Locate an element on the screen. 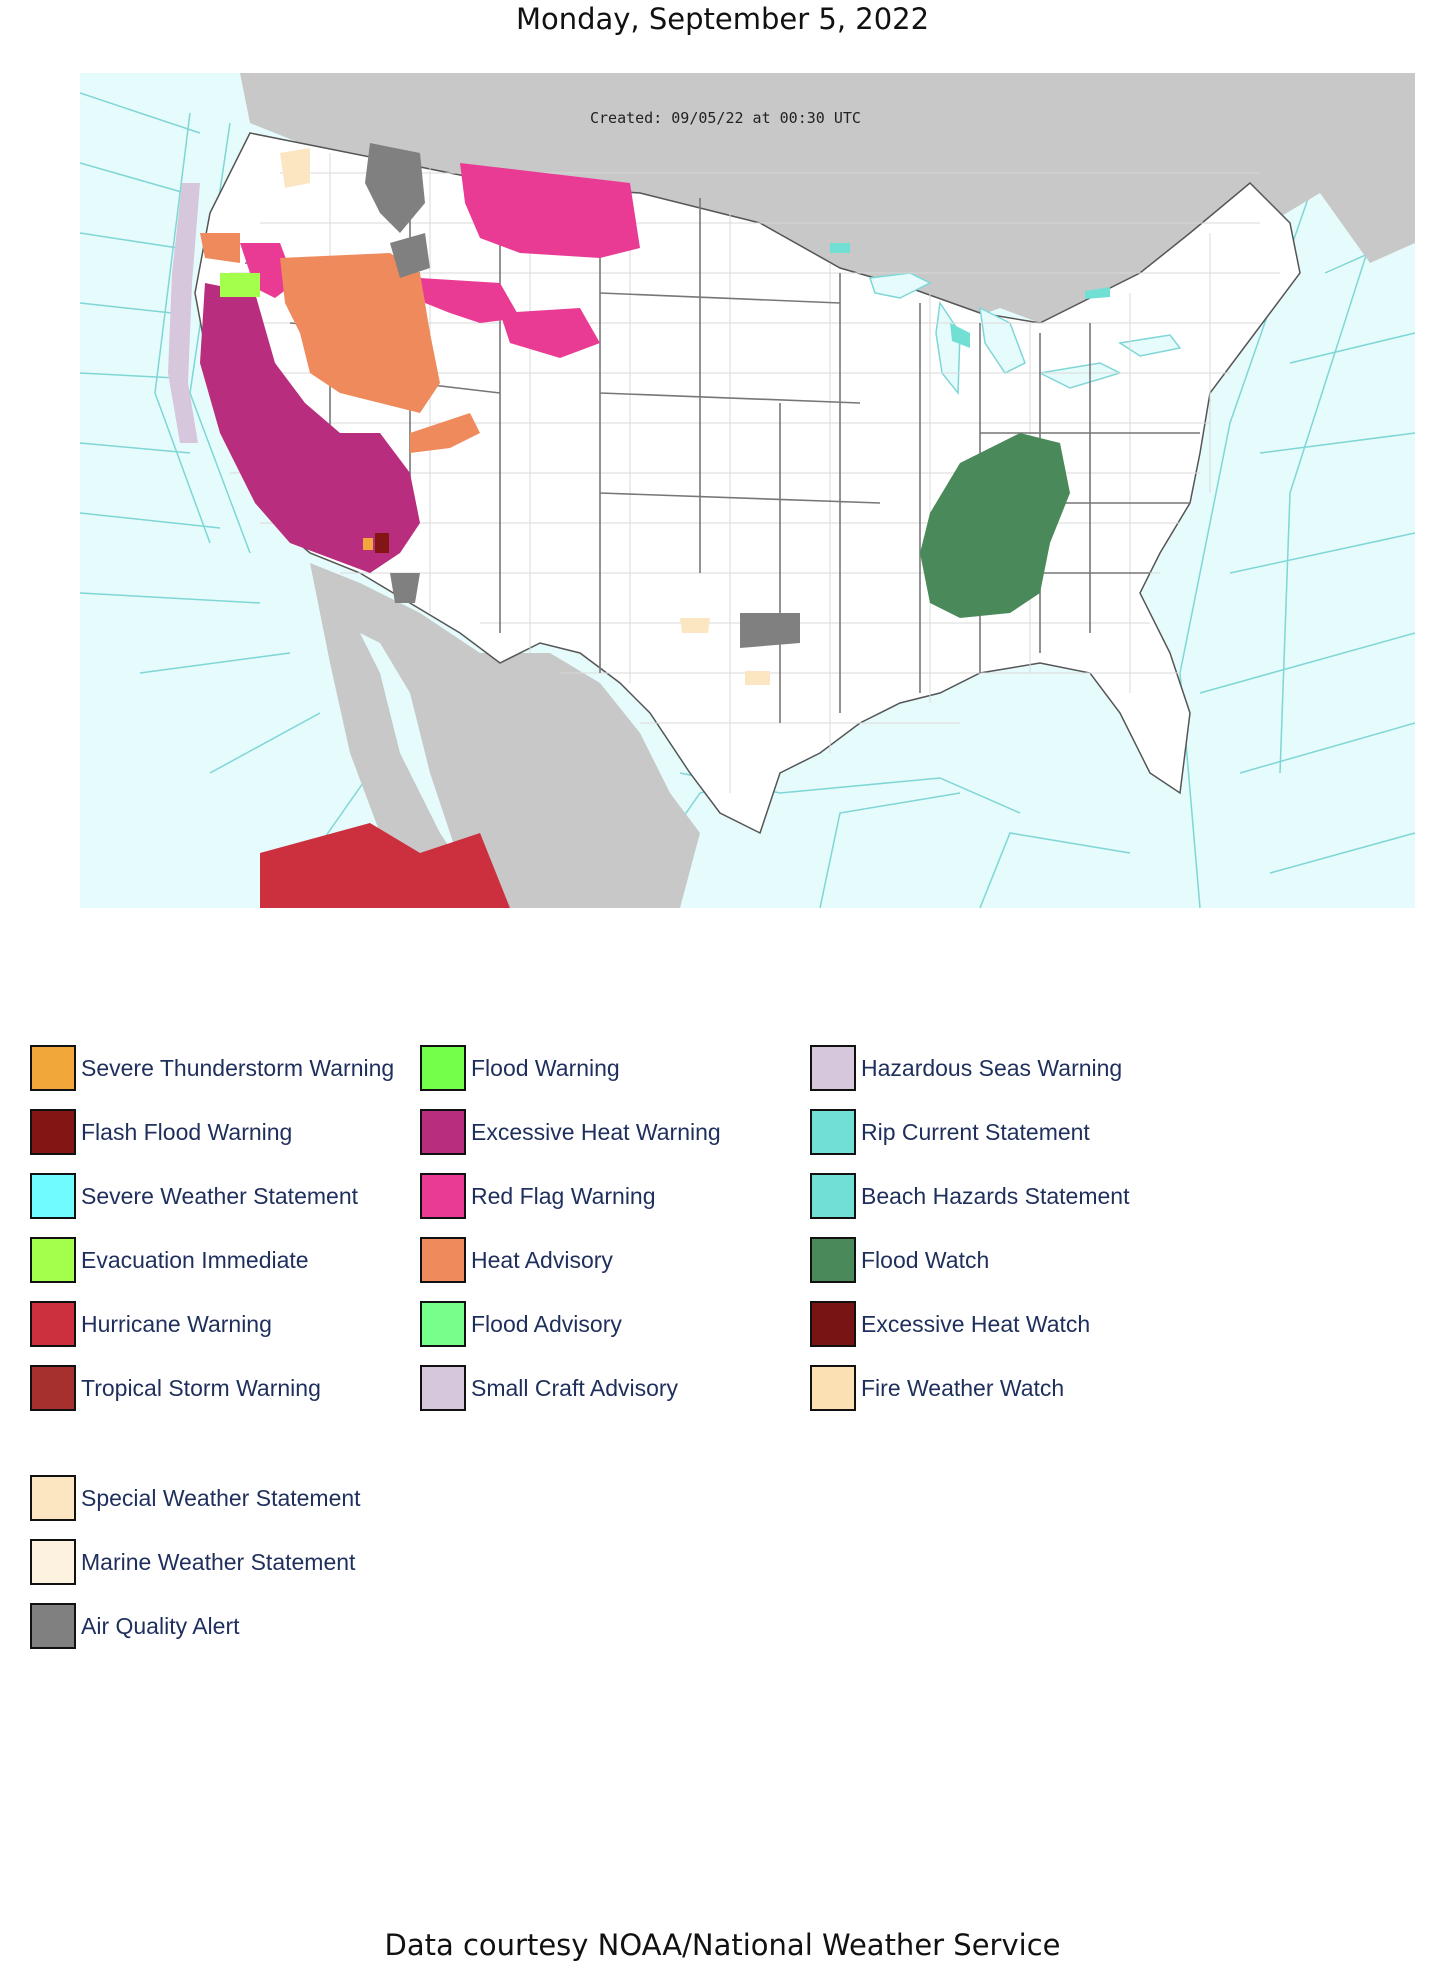 This screenshot has height=1969, width=1445. evacuation-immediate-area is located at coordinates (240, 285).